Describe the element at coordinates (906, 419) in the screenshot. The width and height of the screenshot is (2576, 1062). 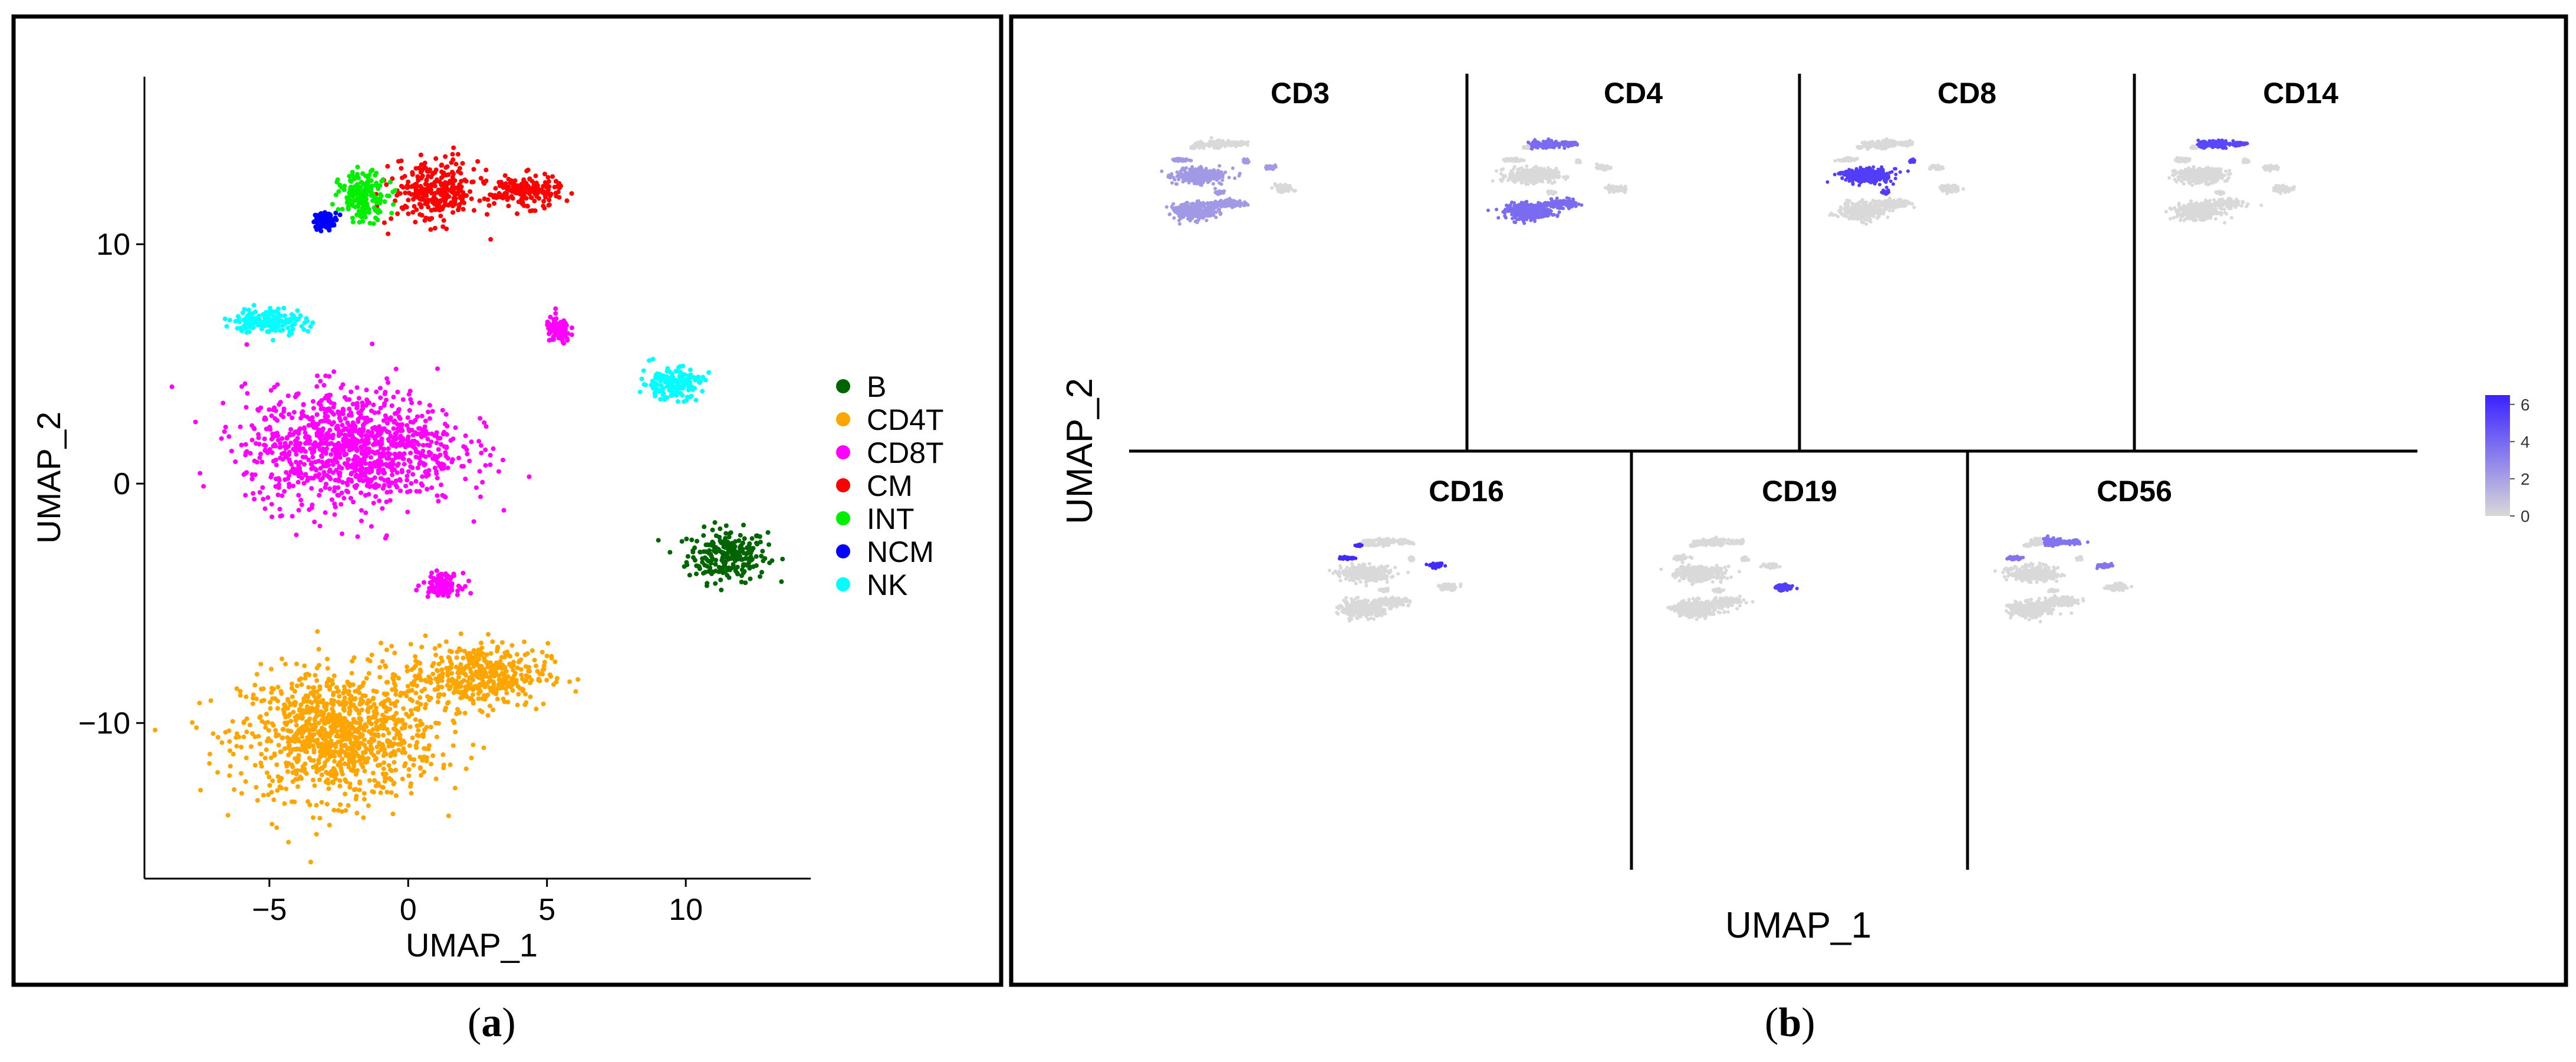
I see `legend-label-cd4t: CD4T` at that location.